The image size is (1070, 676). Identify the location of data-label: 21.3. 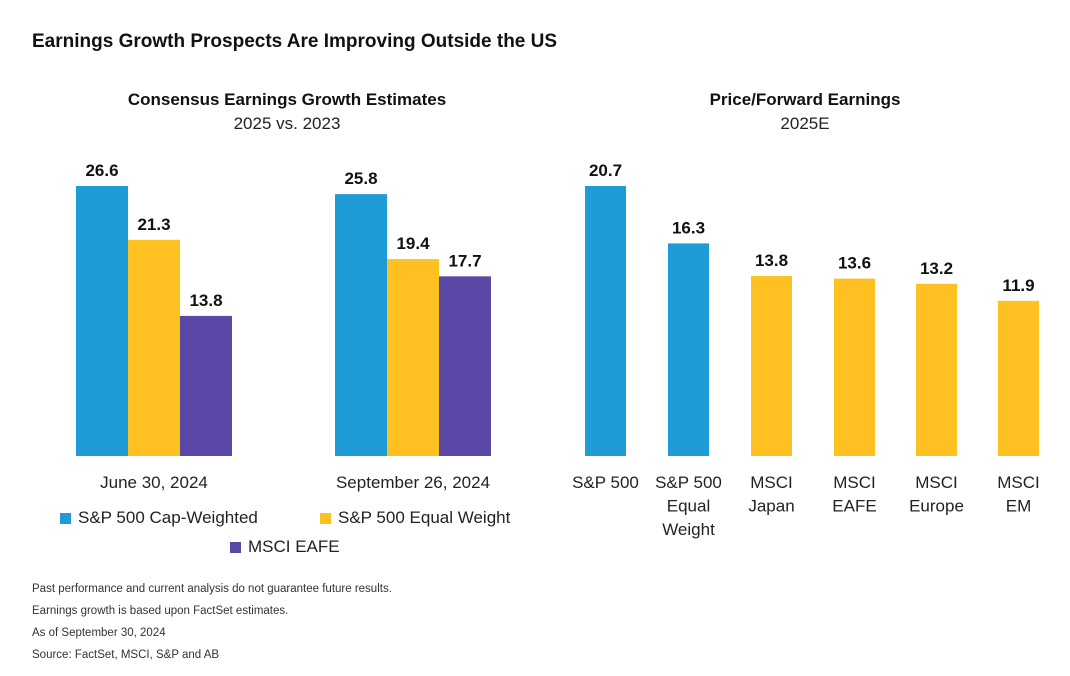
(153, 224).